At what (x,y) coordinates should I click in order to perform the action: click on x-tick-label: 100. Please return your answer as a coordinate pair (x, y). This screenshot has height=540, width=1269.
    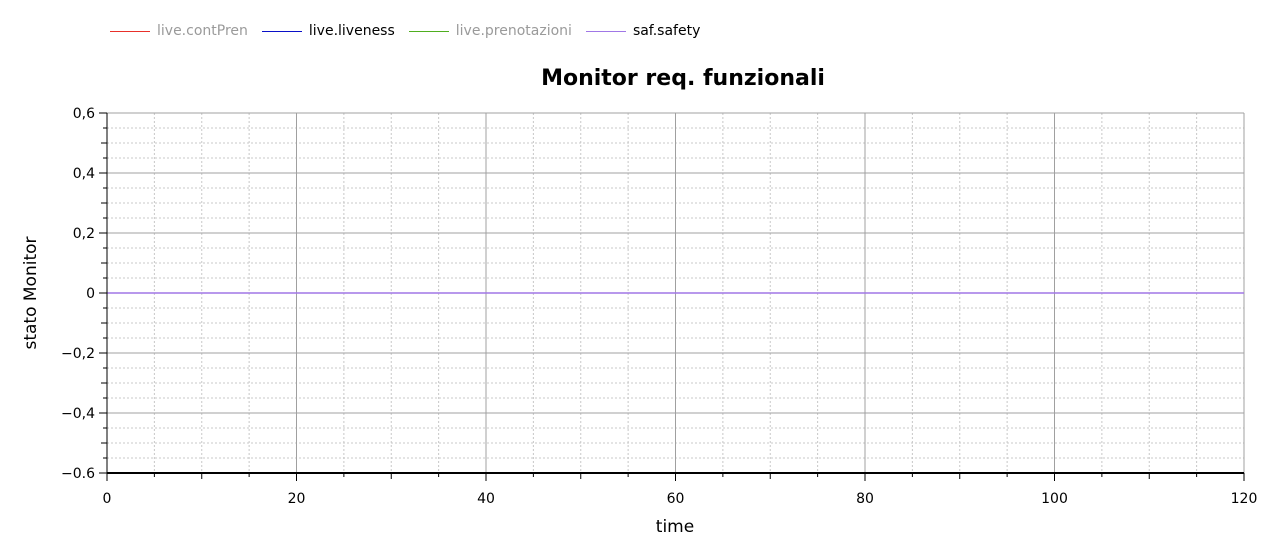
    Looking at the image, I should click on (1054, 499).